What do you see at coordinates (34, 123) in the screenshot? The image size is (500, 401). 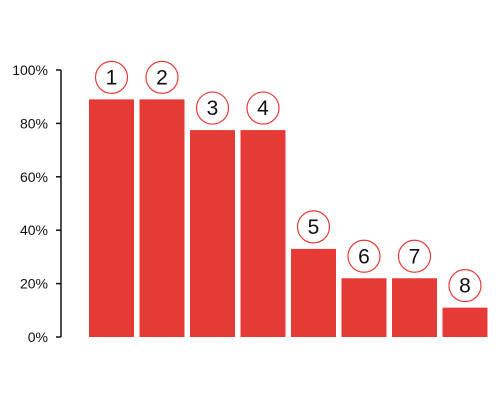 I see `y-tick-label: 80%` at bounding box center [34, 123].